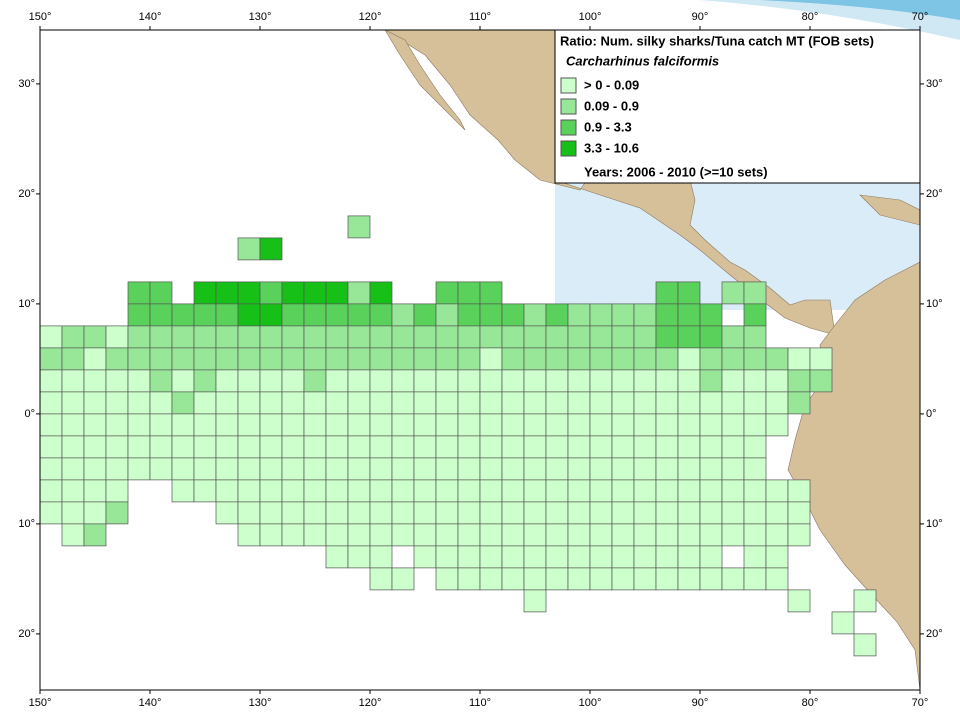 Image resolution: width=960 pixels, height=720 pixels. Describe the element at coordinates (934, 194) in the screenshot. I see `y-tick-label: 20°` at that location.